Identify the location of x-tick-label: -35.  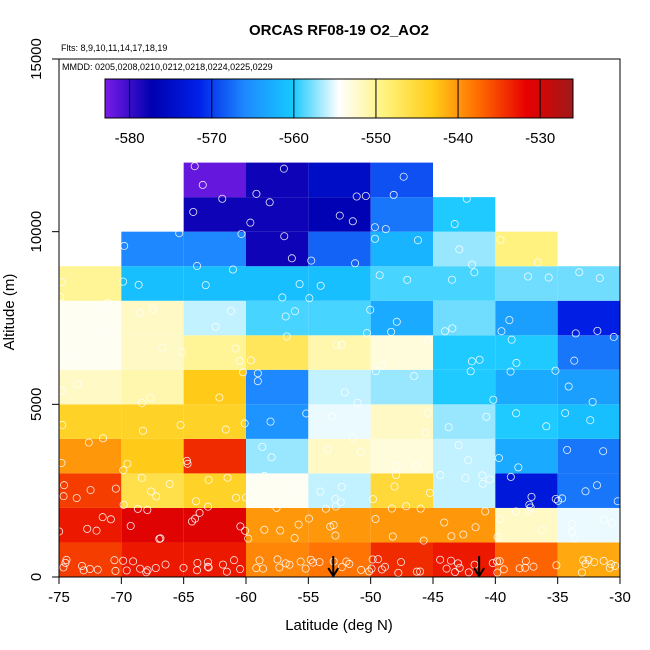
(558, 597).